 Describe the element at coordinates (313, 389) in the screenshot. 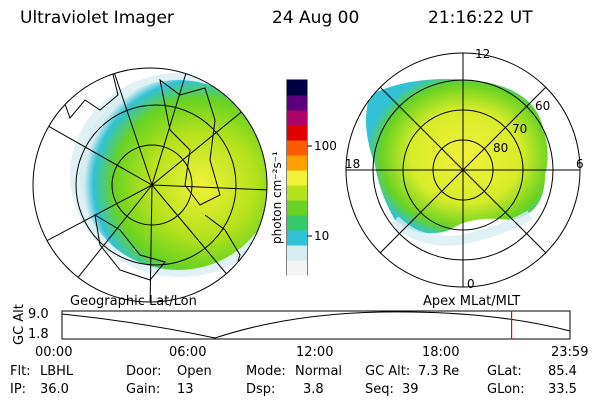

I see `dsp-value: 3.8` at that location.